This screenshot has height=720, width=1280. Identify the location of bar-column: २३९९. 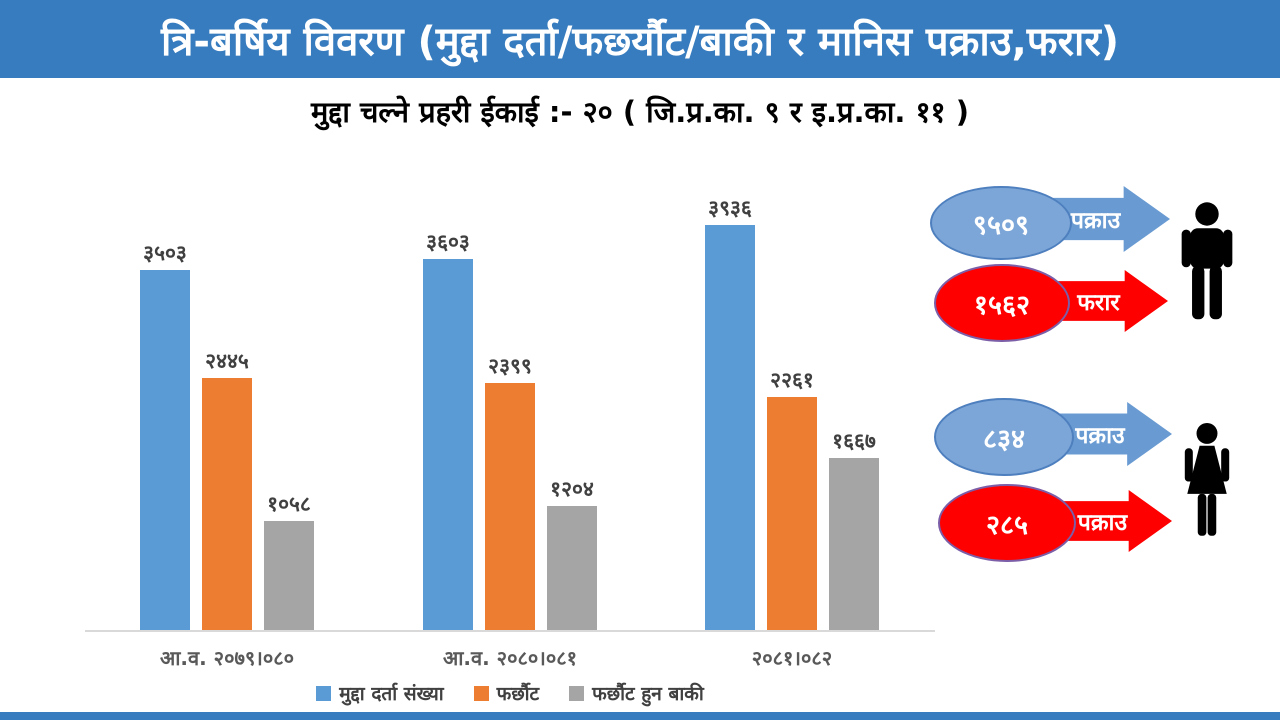
(510, 491).